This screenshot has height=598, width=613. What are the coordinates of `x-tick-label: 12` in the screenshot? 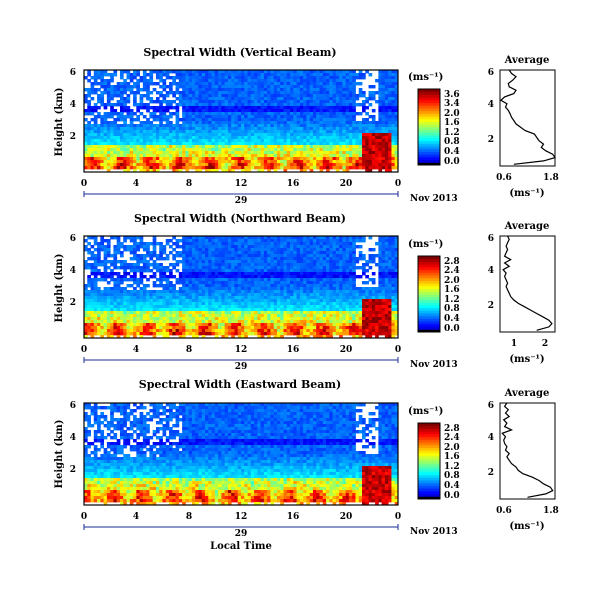 It's located at (241, 184).